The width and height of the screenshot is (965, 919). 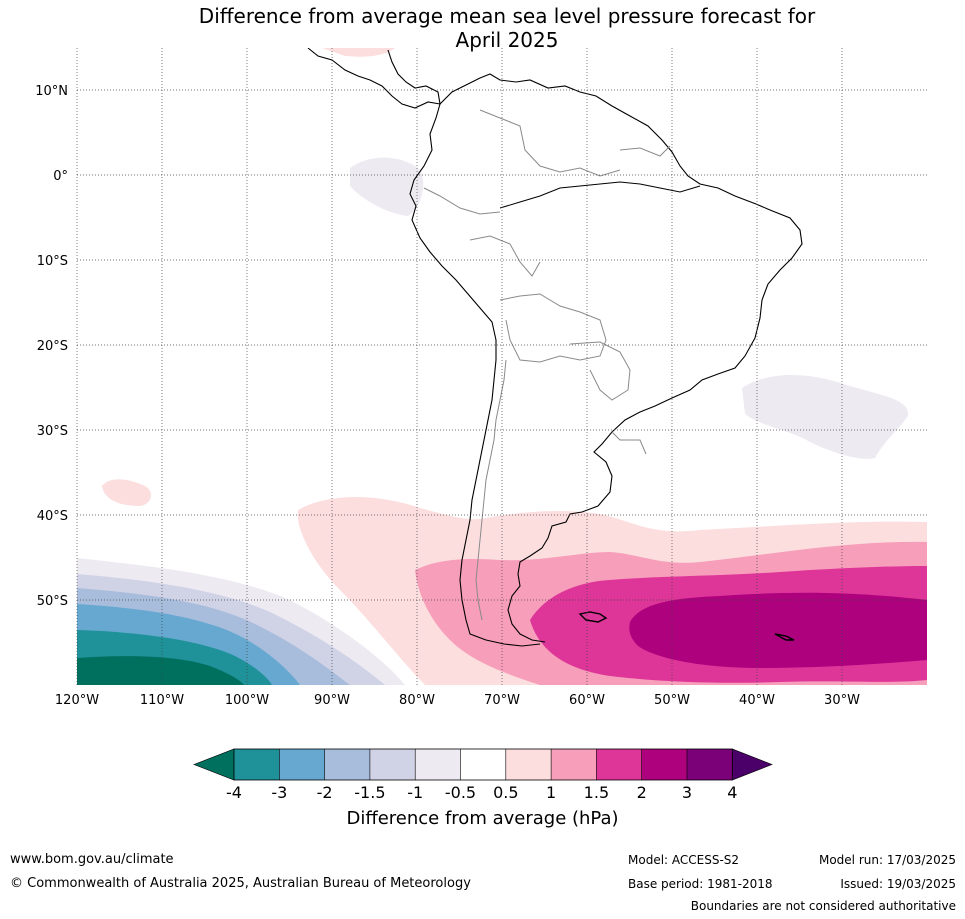 I want to click on lat-label: 10°N, so click(x=51, y=91).